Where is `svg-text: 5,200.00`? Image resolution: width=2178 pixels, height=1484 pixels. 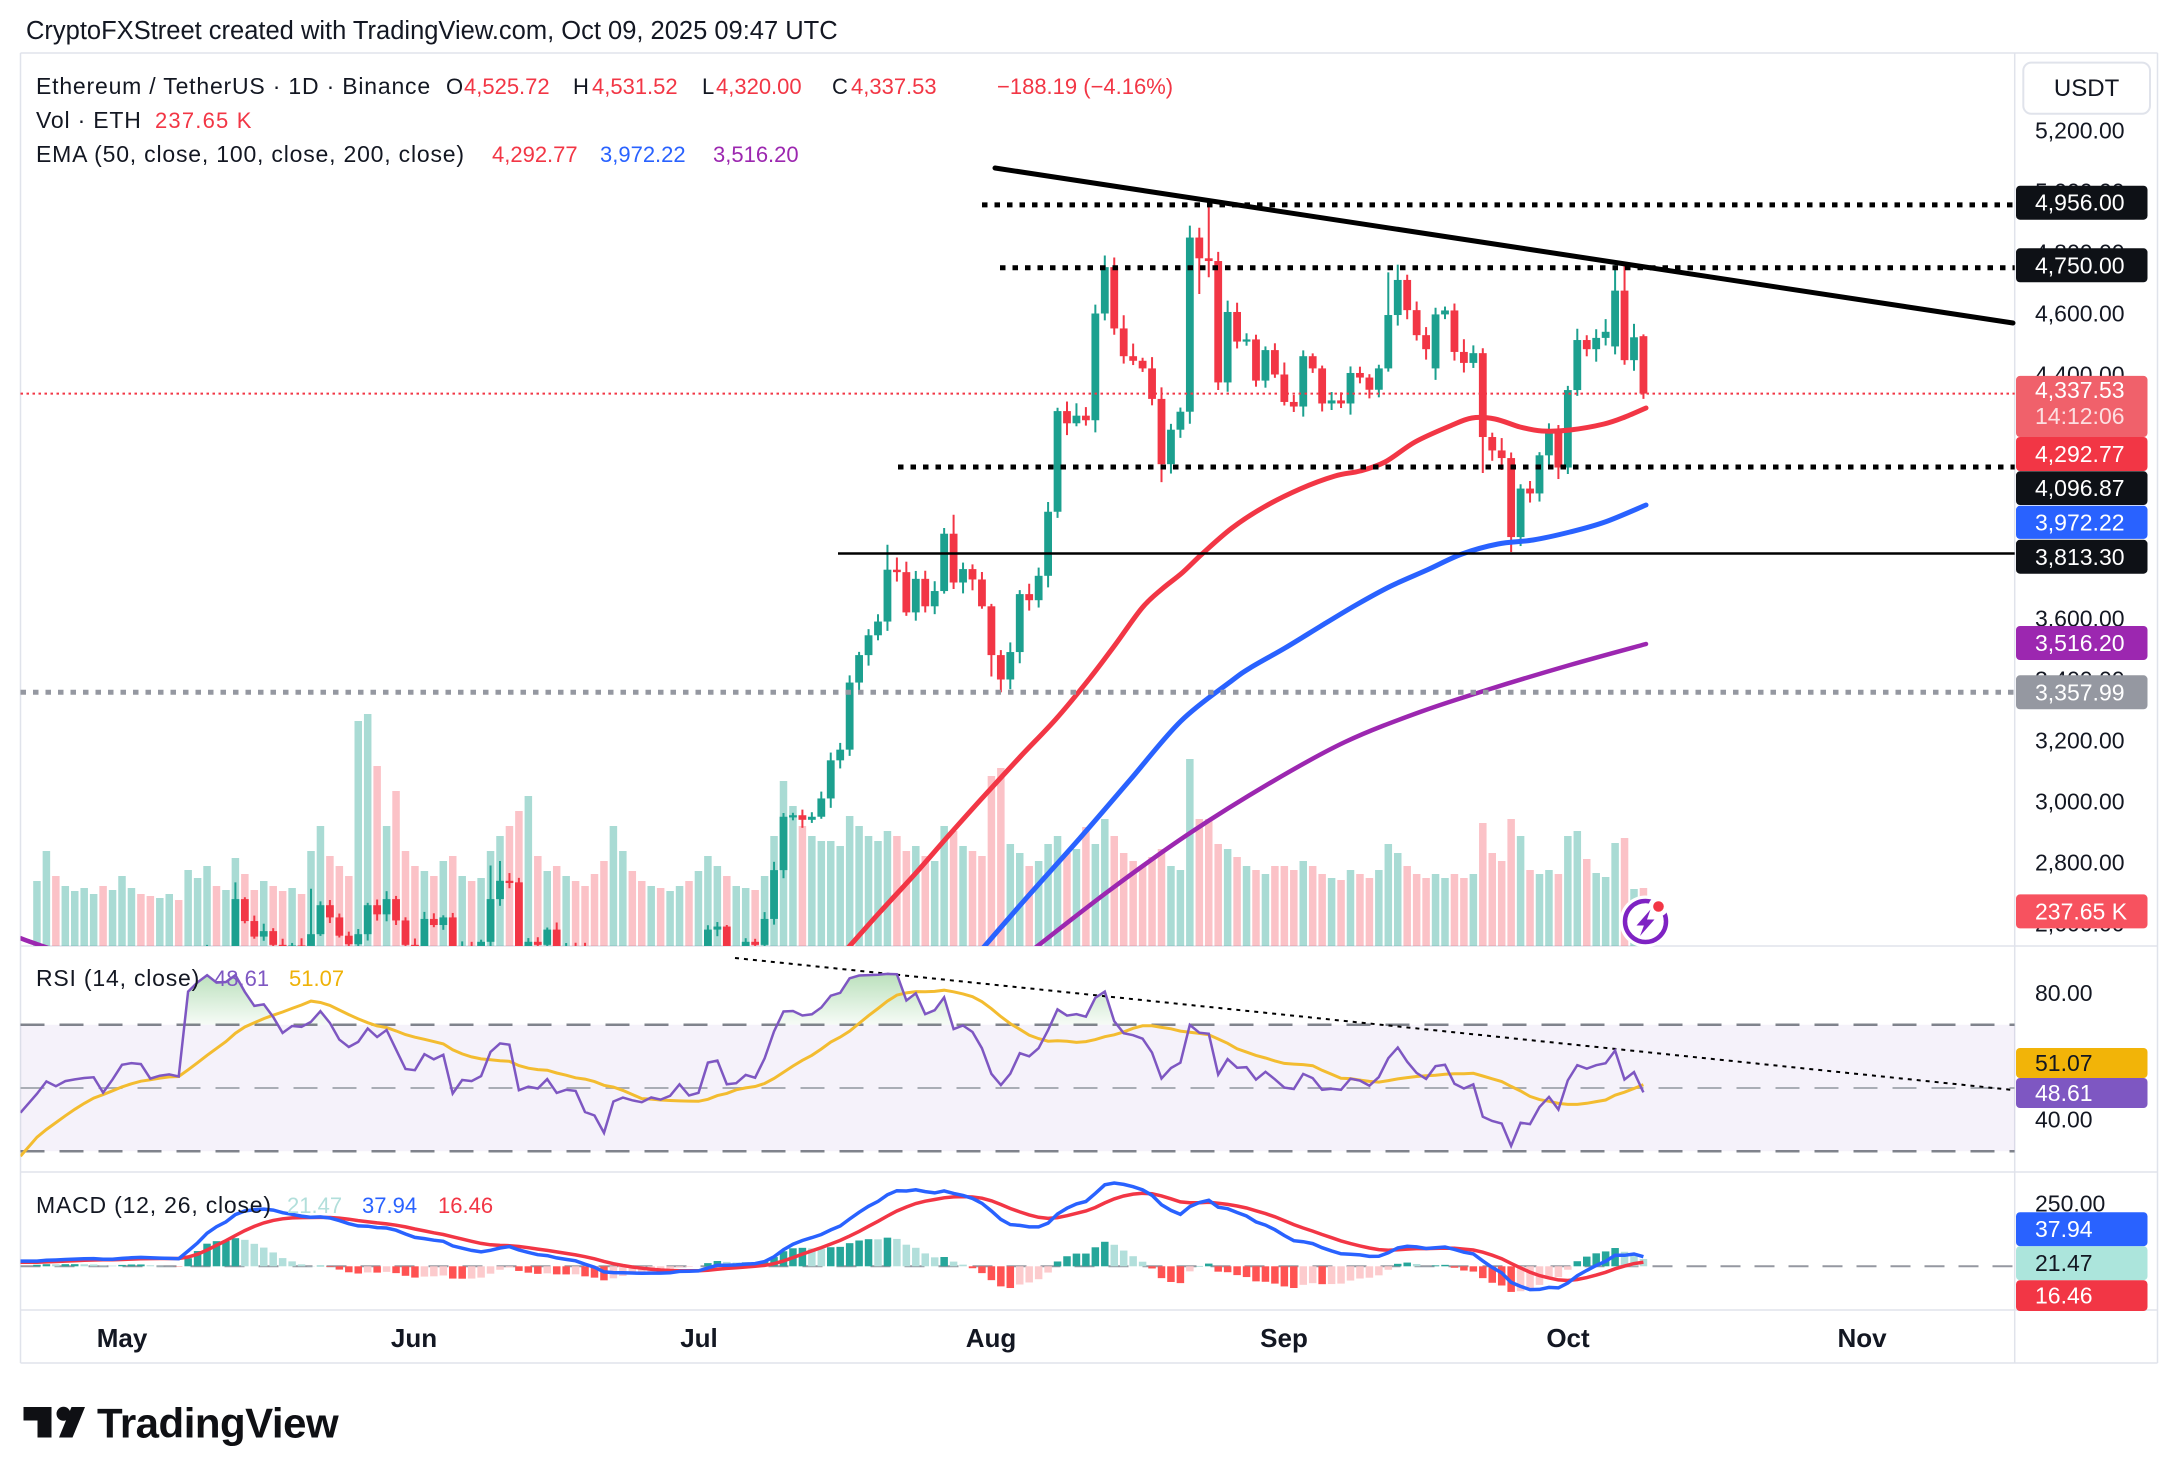 svg-text: 5,200.00 is located at coordinates (2080, 131).